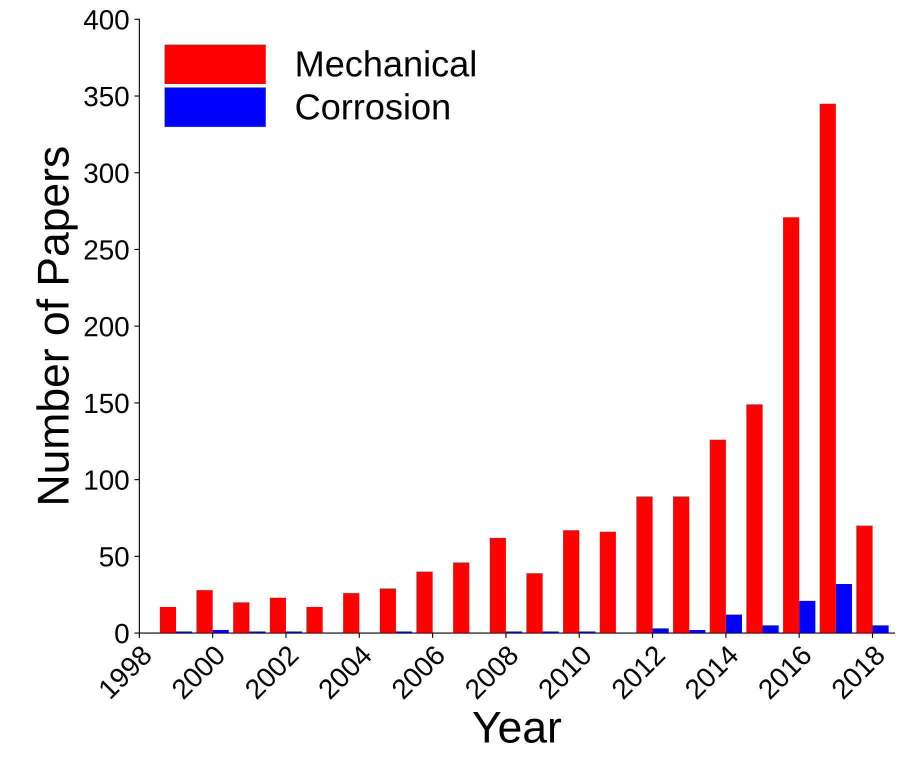 The height and width of the screenshot is (772, 899). Describe the element at coordinates (57, 325) in the screenshot. I see `y-axis-title: Number of Papers` at that location.